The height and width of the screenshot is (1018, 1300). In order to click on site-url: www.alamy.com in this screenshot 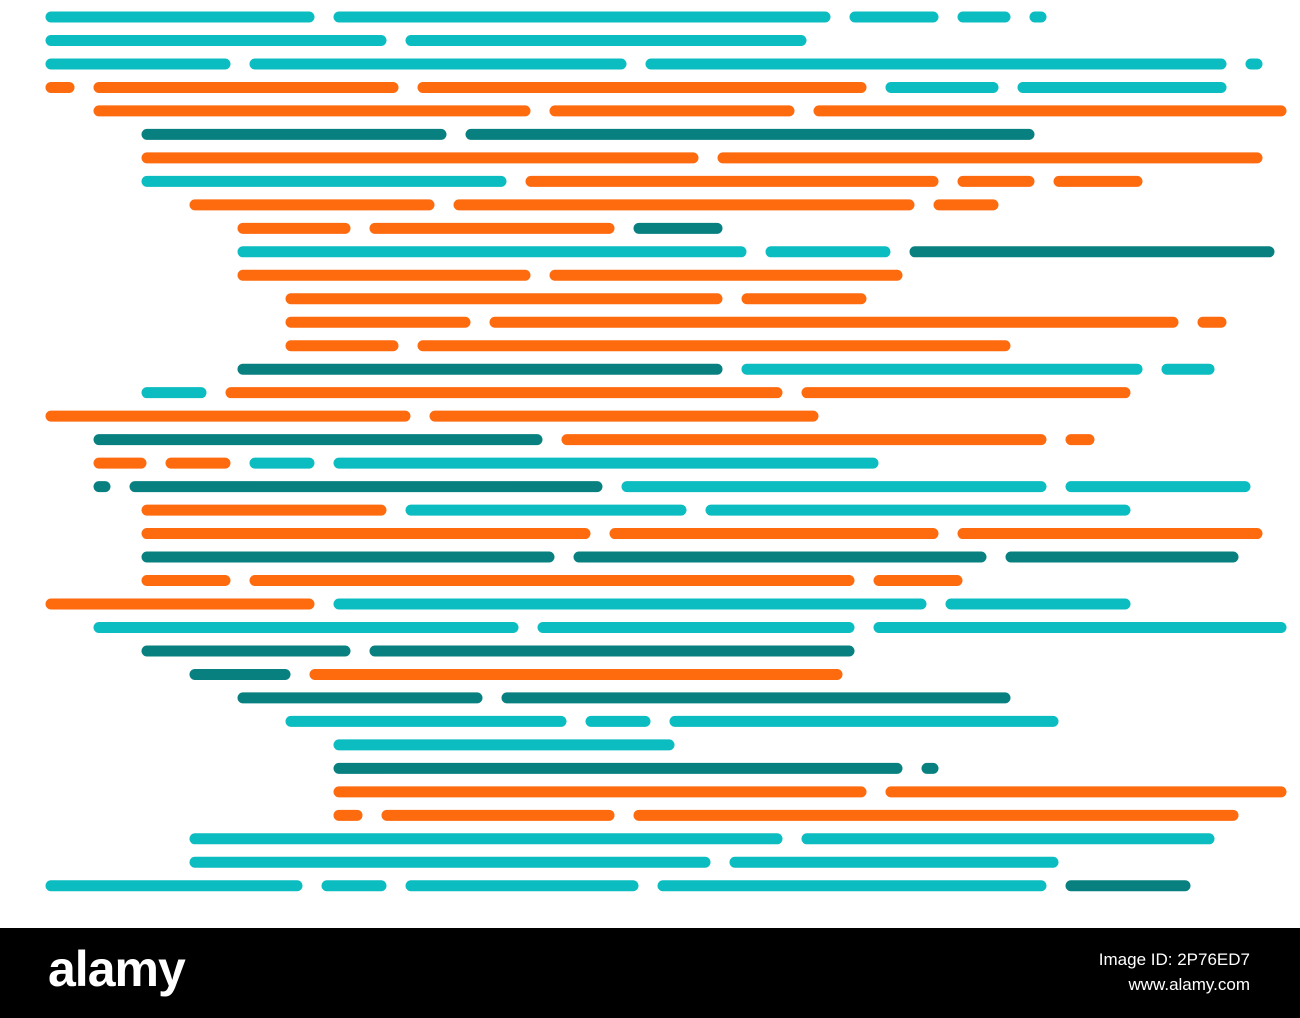, I will do `click(1189, 984)`.